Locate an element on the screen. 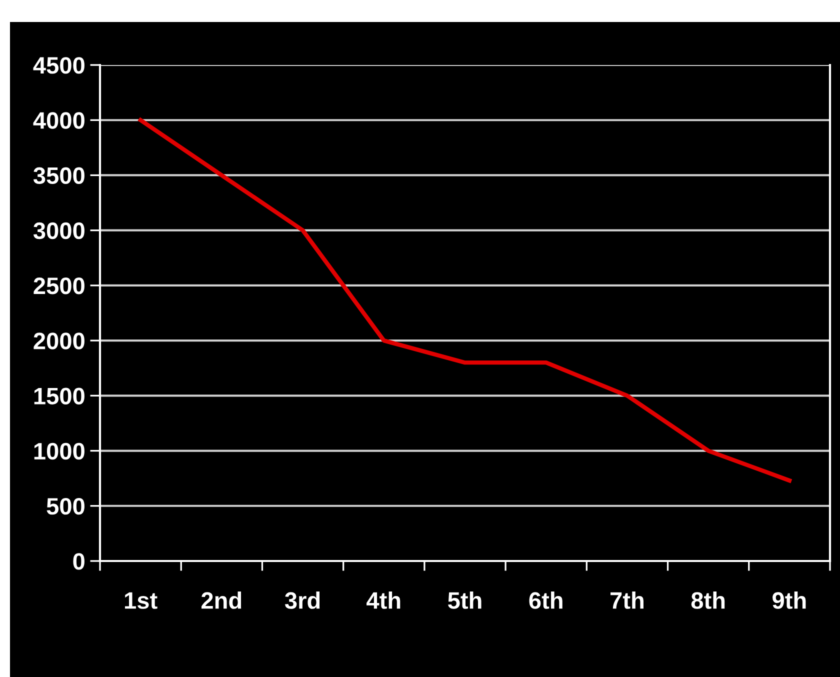 This screenshot has width=840, height=677. y-tick-label: 1500 is located at coordinates (59, 396).